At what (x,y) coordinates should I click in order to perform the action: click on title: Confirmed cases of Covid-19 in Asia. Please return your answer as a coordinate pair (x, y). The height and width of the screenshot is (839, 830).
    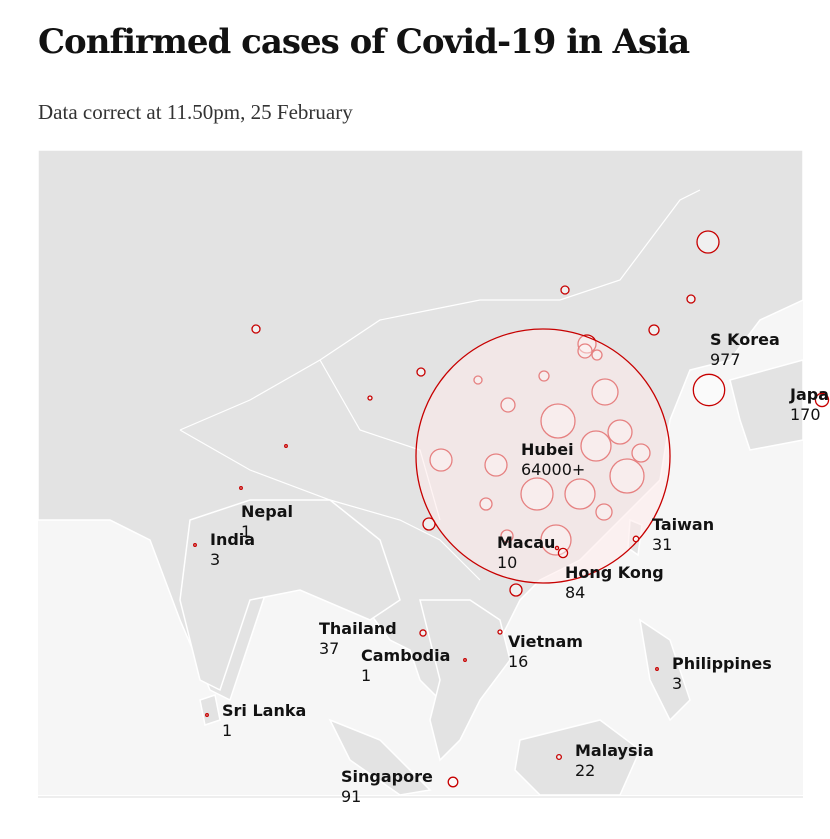
    Looking at the image, I should click on (364, 42).